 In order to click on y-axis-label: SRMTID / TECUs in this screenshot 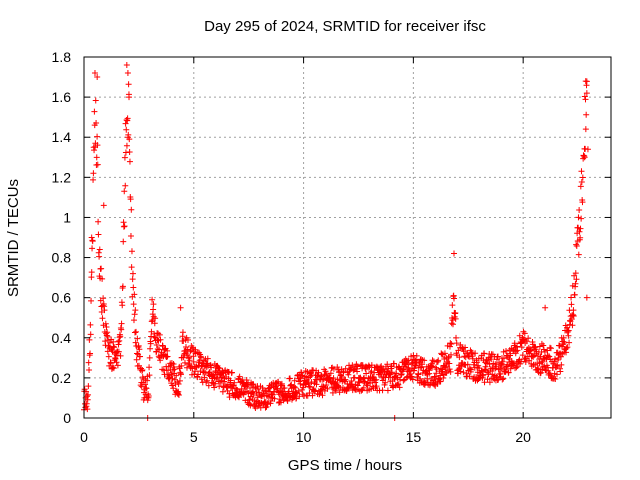, I will do `click(13, 238)`.